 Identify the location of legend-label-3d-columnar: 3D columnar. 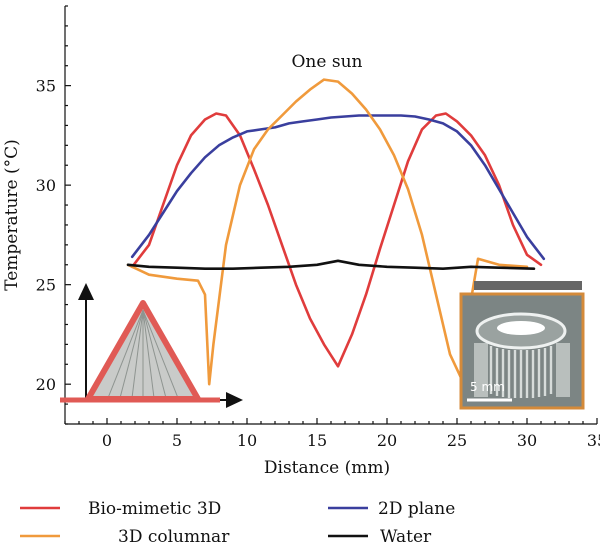
(174, 537).